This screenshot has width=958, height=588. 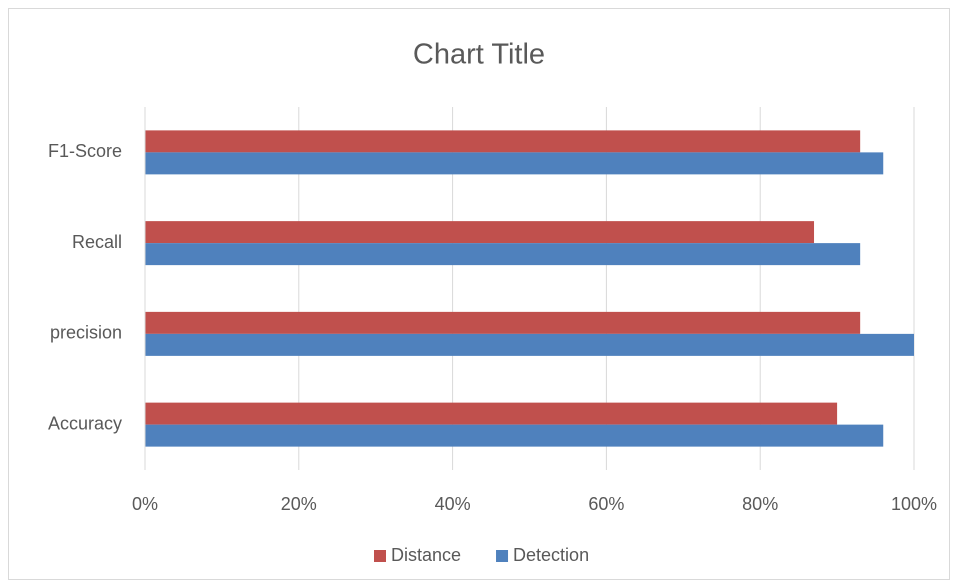 I want to click on legend-label: Distance, so click(x=426, y=555).